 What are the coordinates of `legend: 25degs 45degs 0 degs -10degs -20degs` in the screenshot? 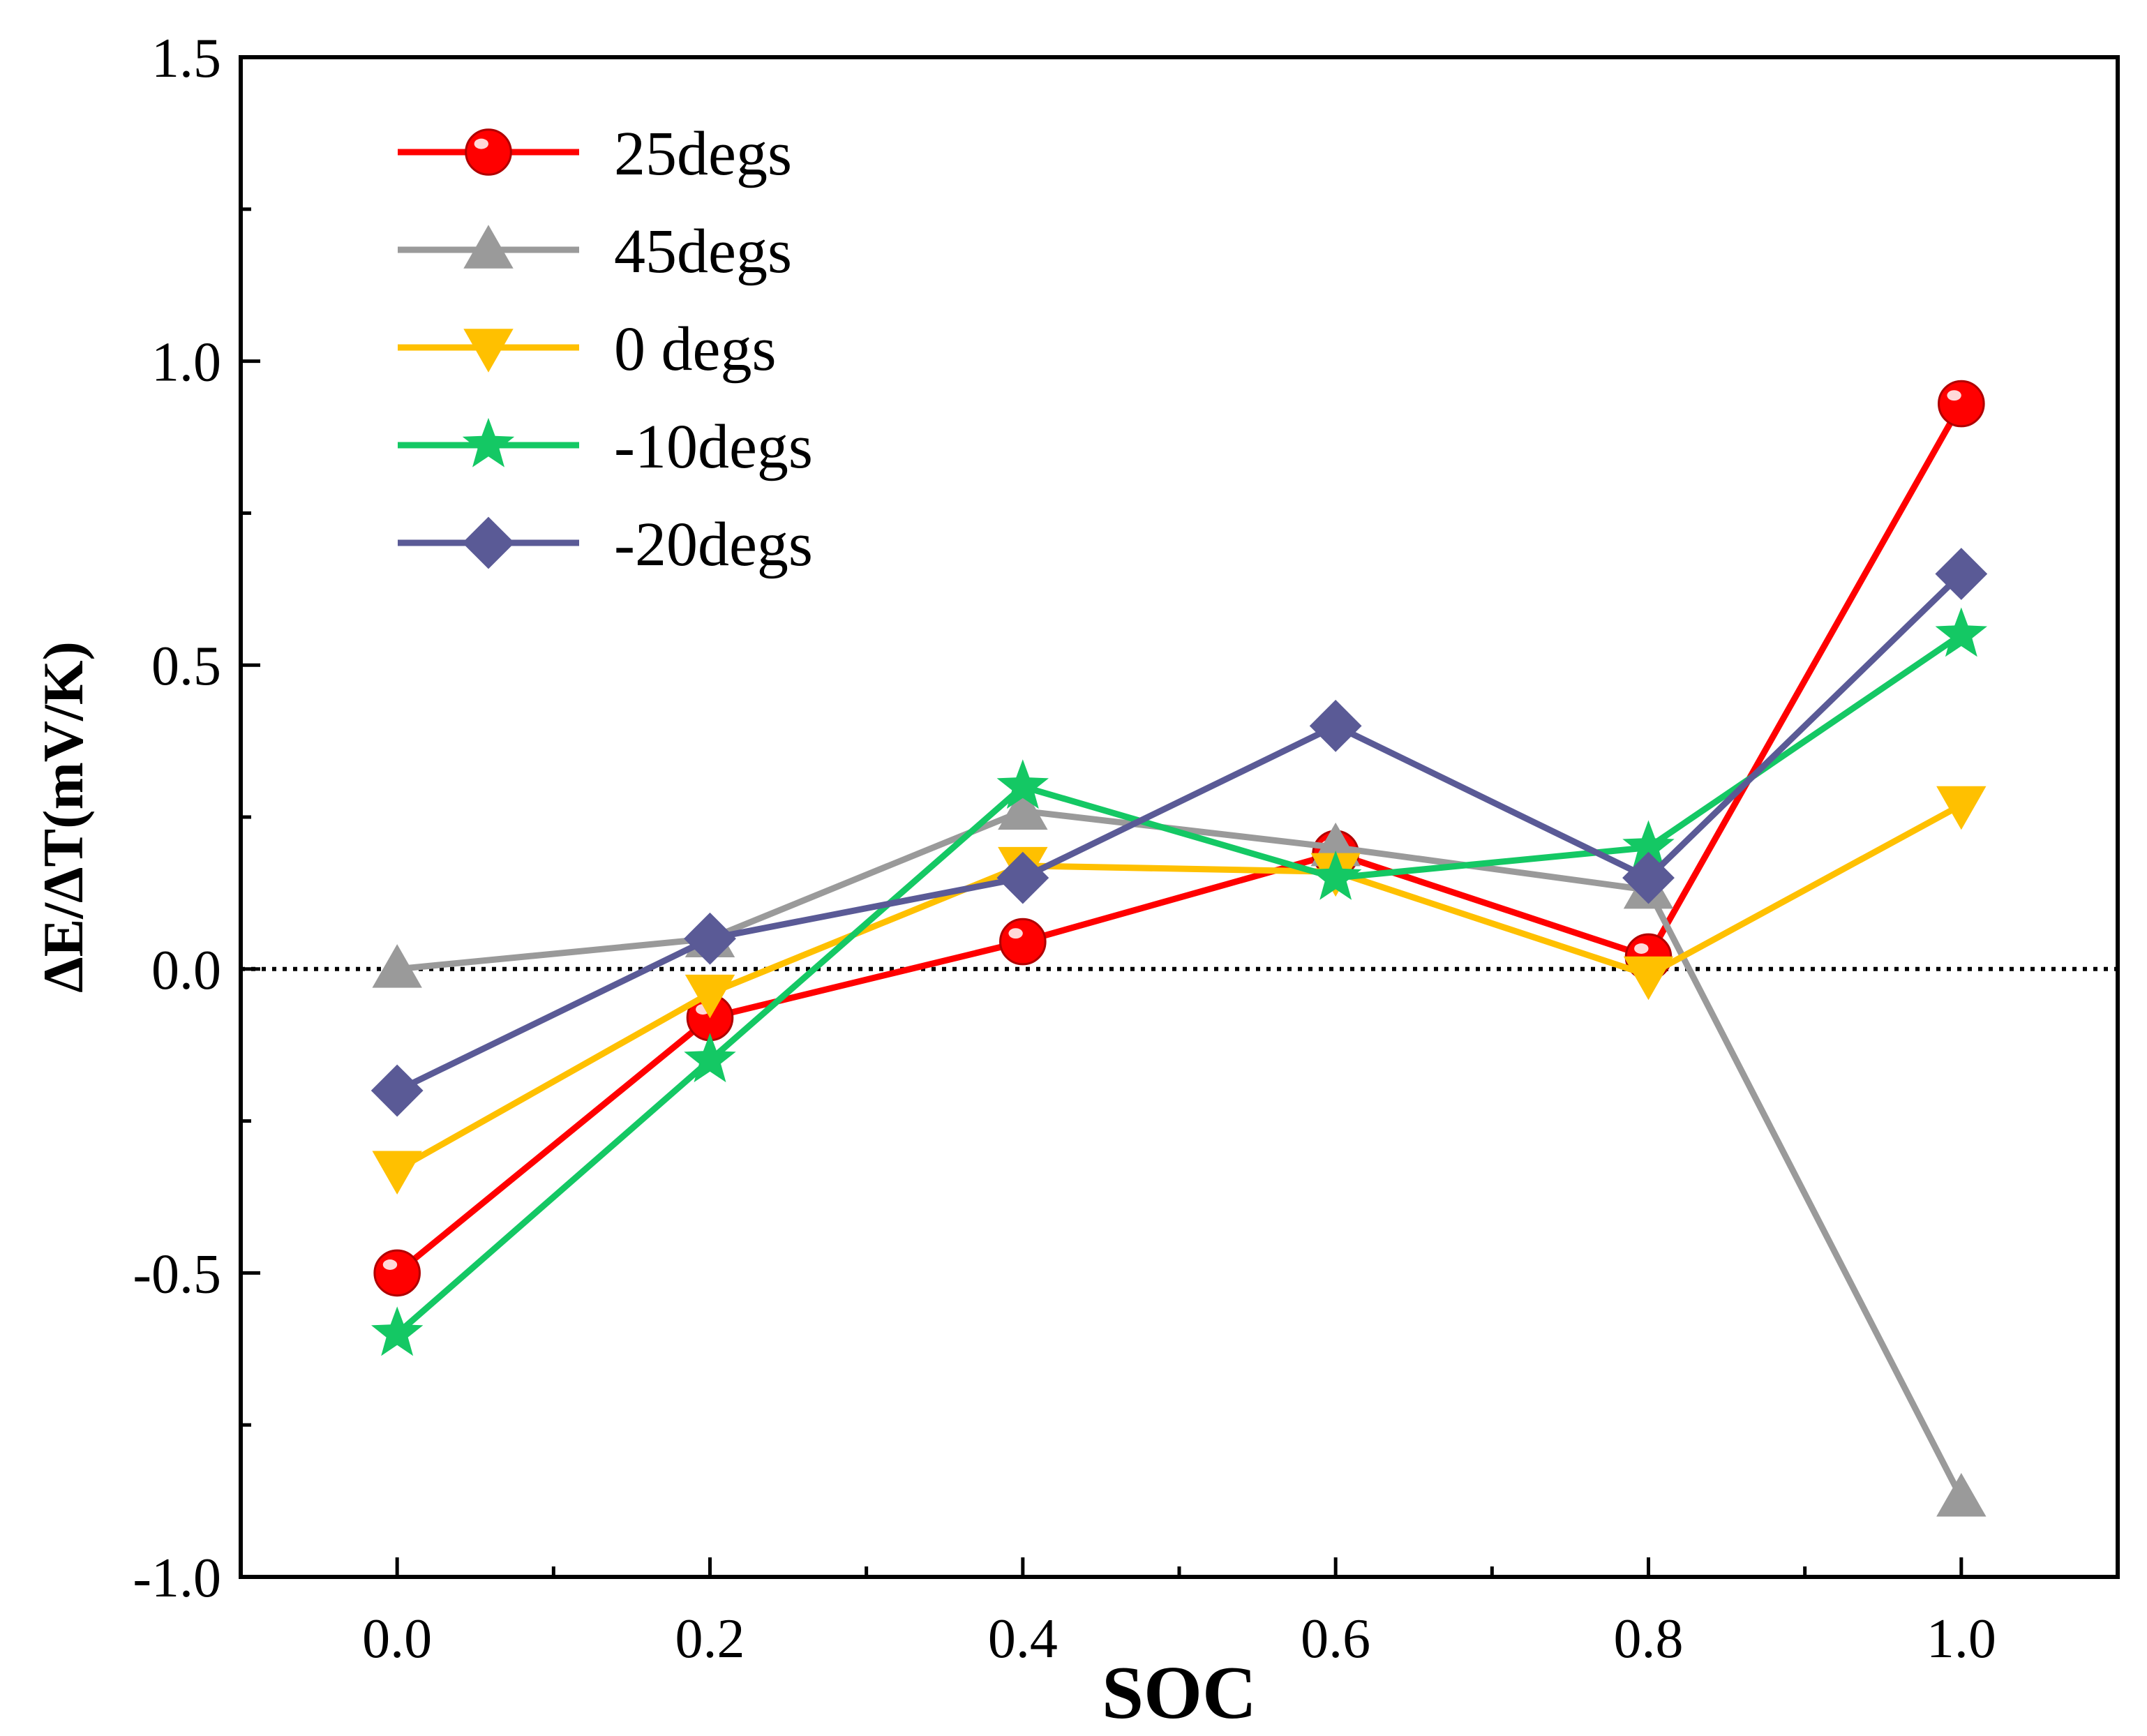 It's located at (605, 349).